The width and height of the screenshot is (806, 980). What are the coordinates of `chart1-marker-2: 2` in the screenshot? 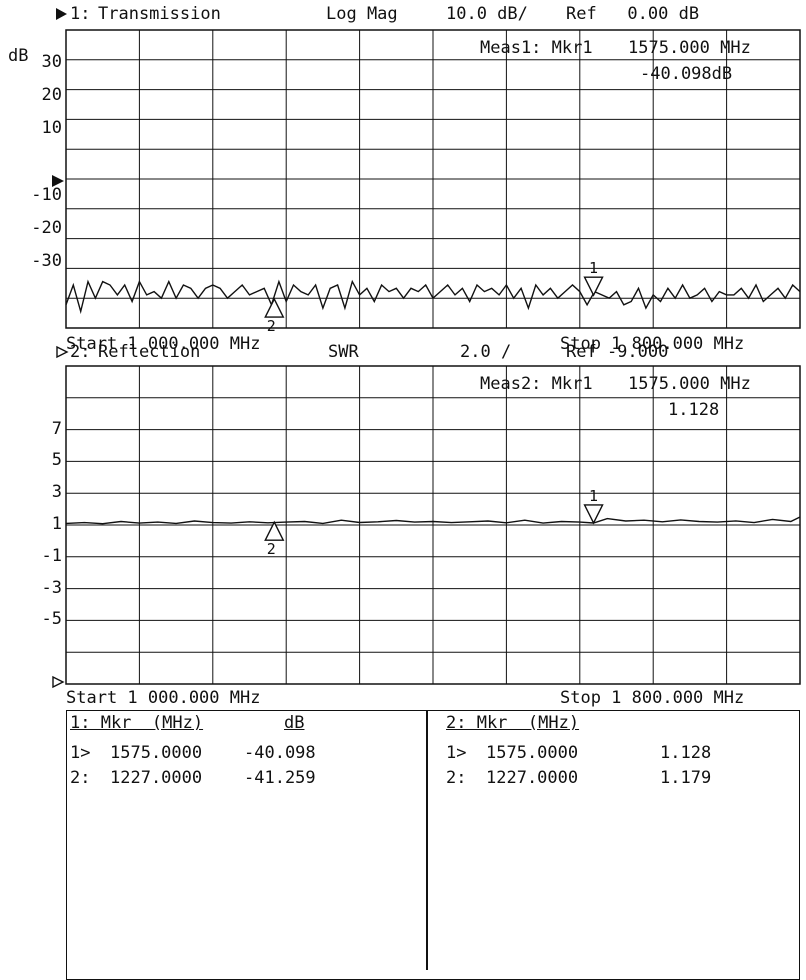 It's located at (274, 316).